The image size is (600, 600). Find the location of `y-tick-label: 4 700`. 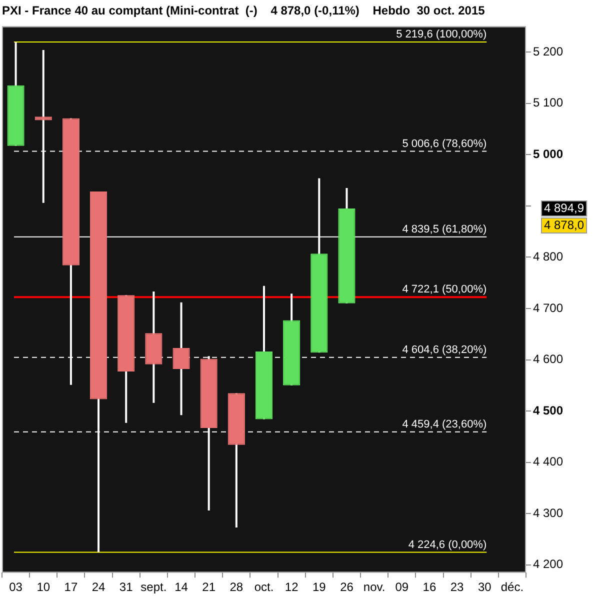

y-tick-label: 4 700 is located at coordinates (548, 307).